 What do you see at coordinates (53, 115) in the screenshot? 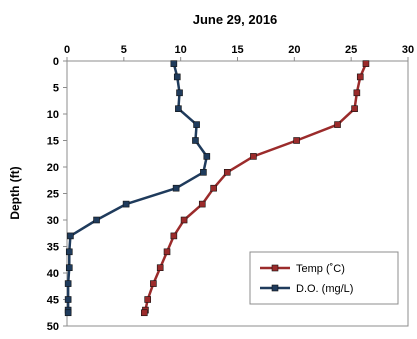
I see `y-tick-label: 10` at bounding box center [53, 115].